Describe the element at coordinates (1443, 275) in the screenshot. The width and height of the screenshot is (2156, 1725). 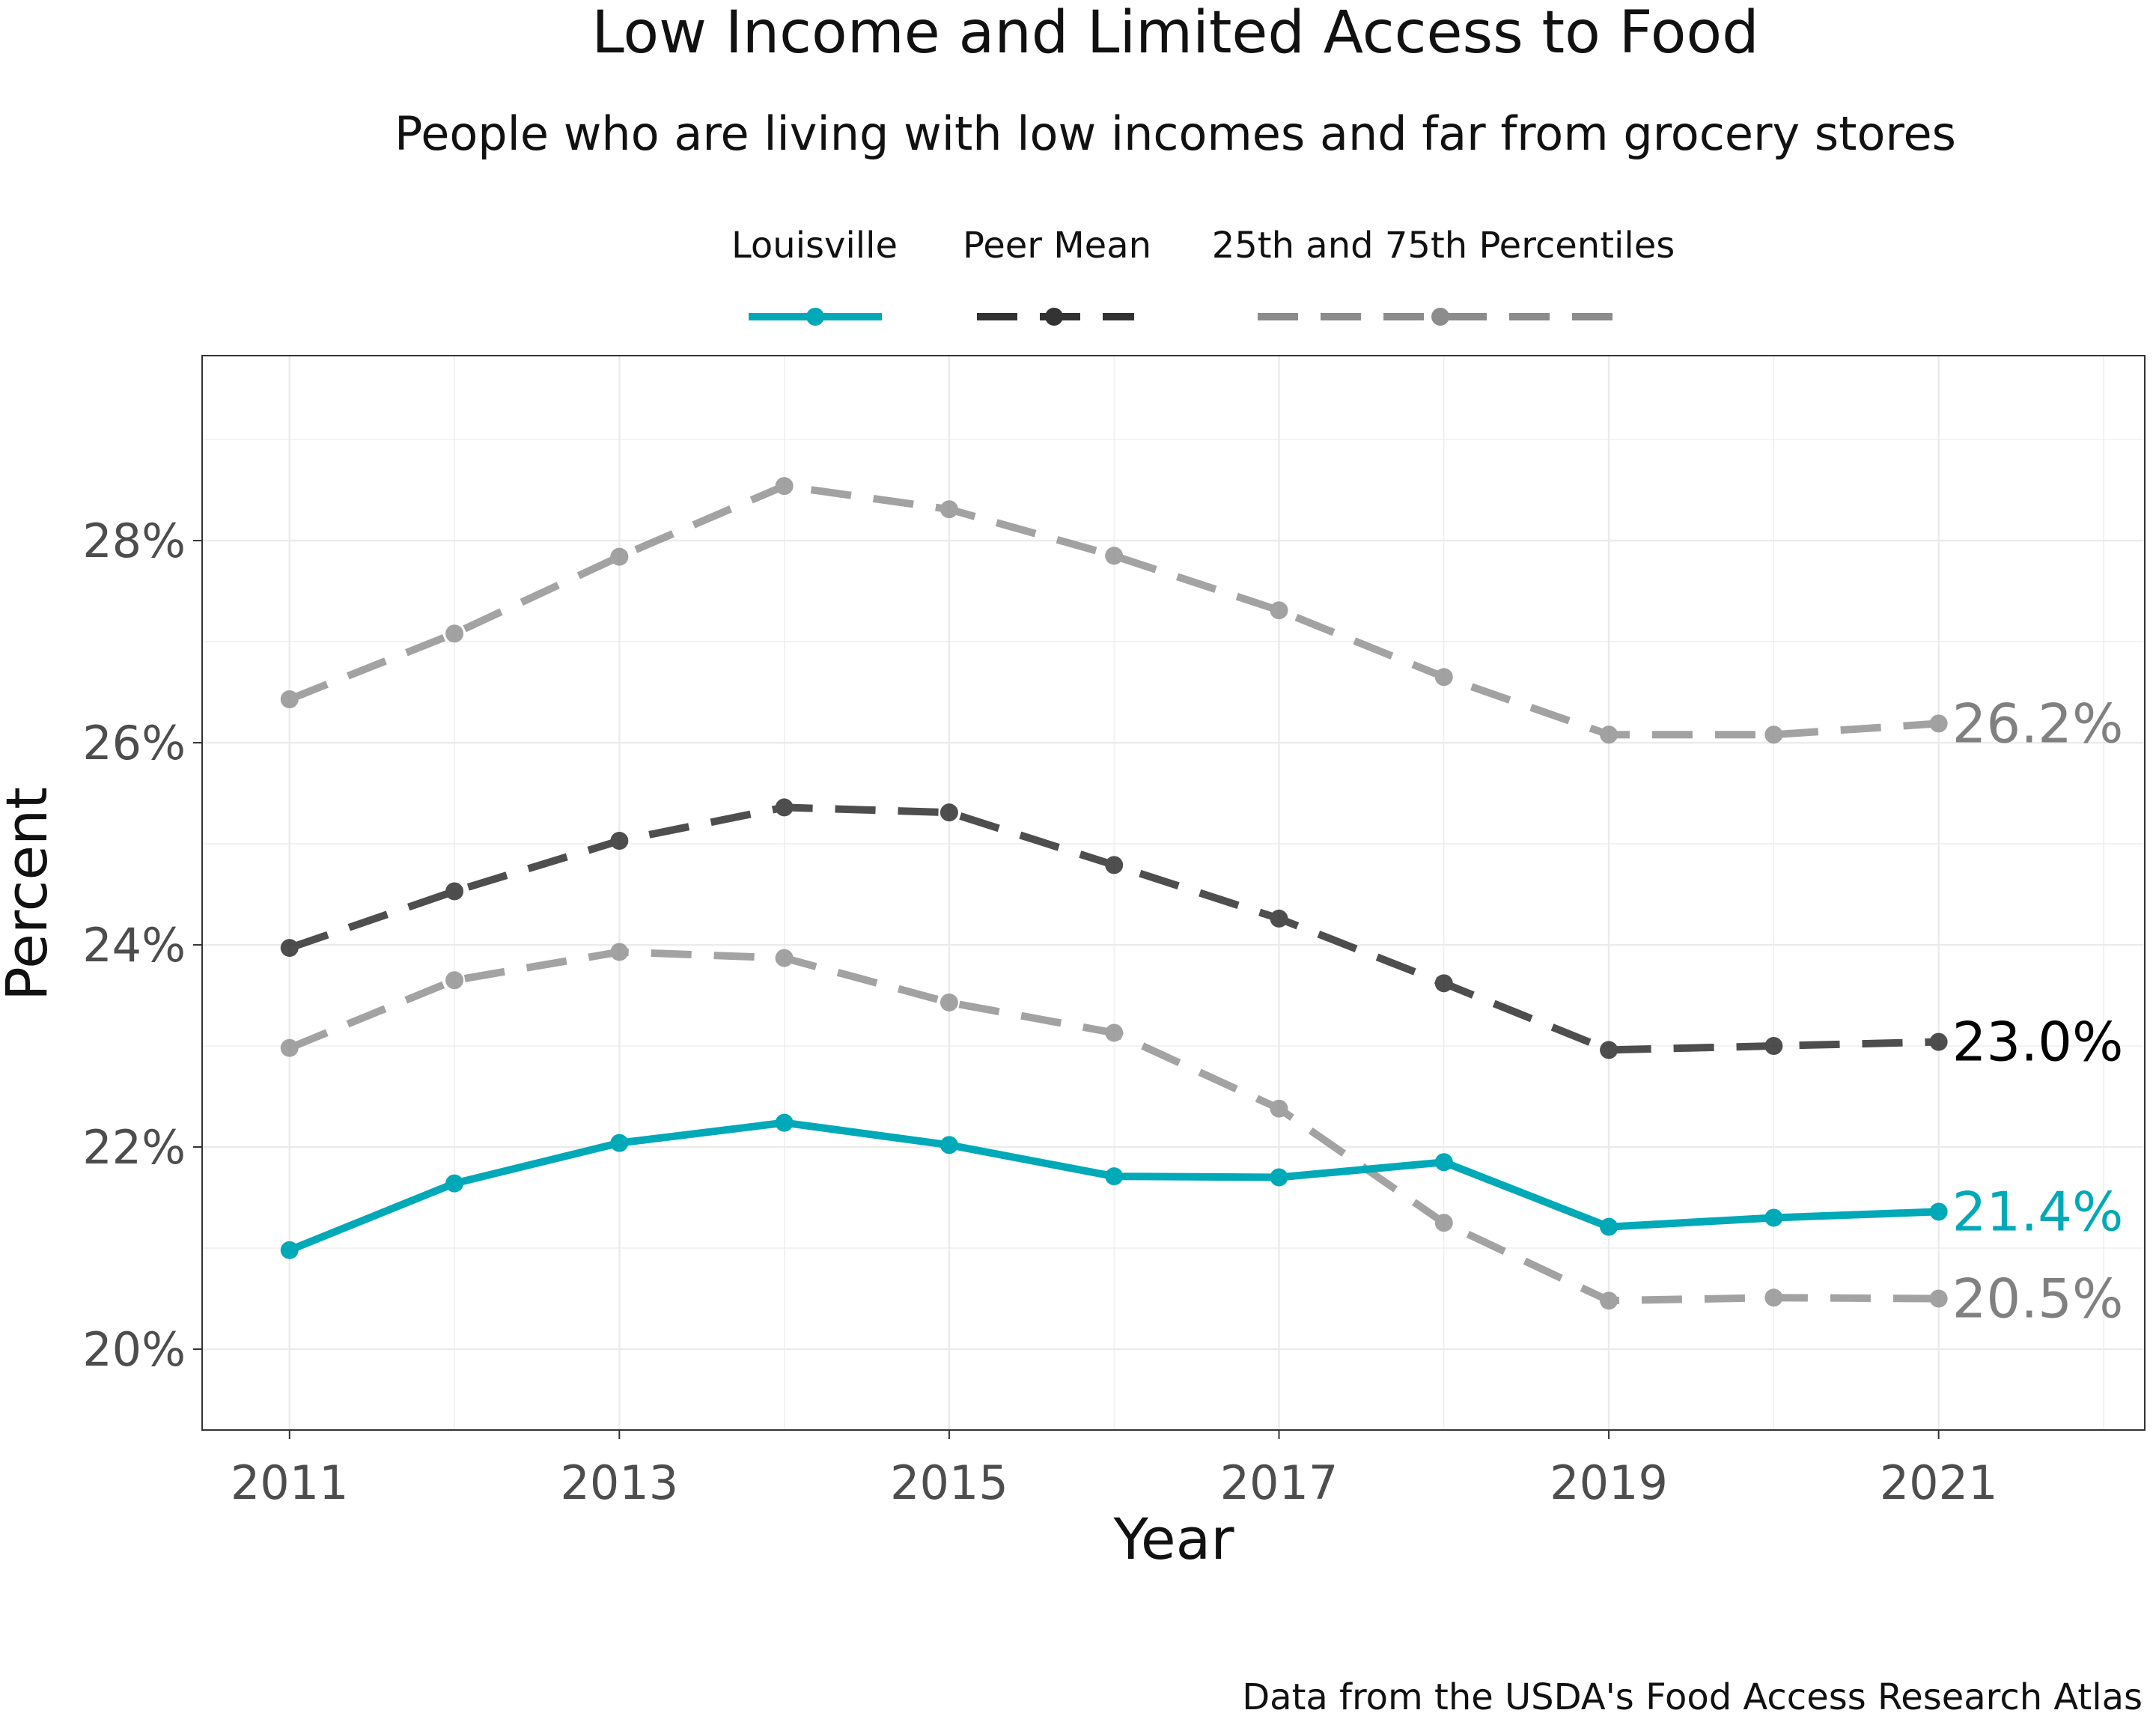
I see `legend-item-pct: 25th and 75th Percentiles` at that location.